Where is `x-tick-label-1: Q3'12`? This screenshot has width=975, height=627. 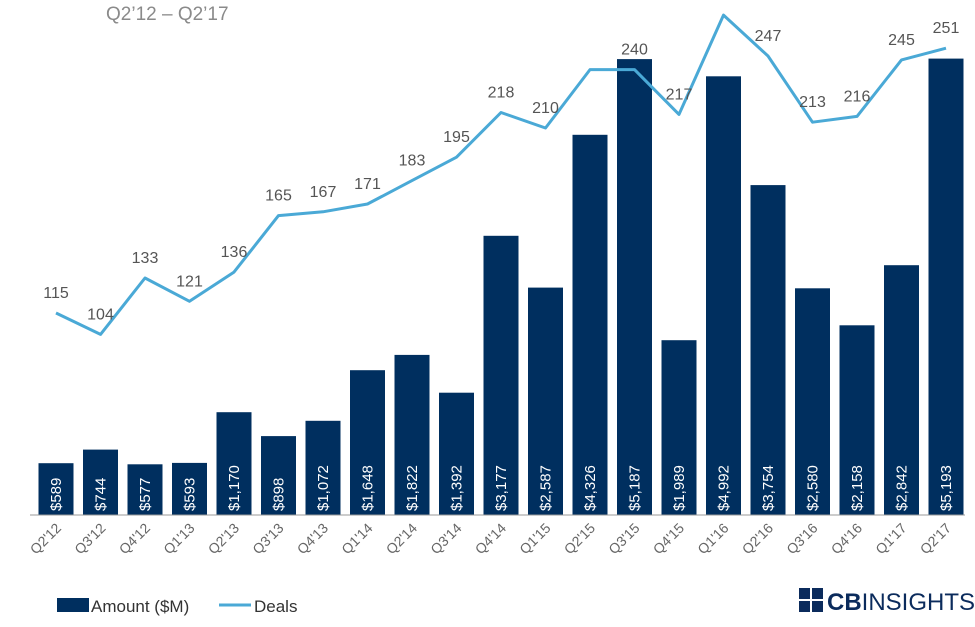
x-tick-label-1: Q3'12 is located at coordinates (90, 539).